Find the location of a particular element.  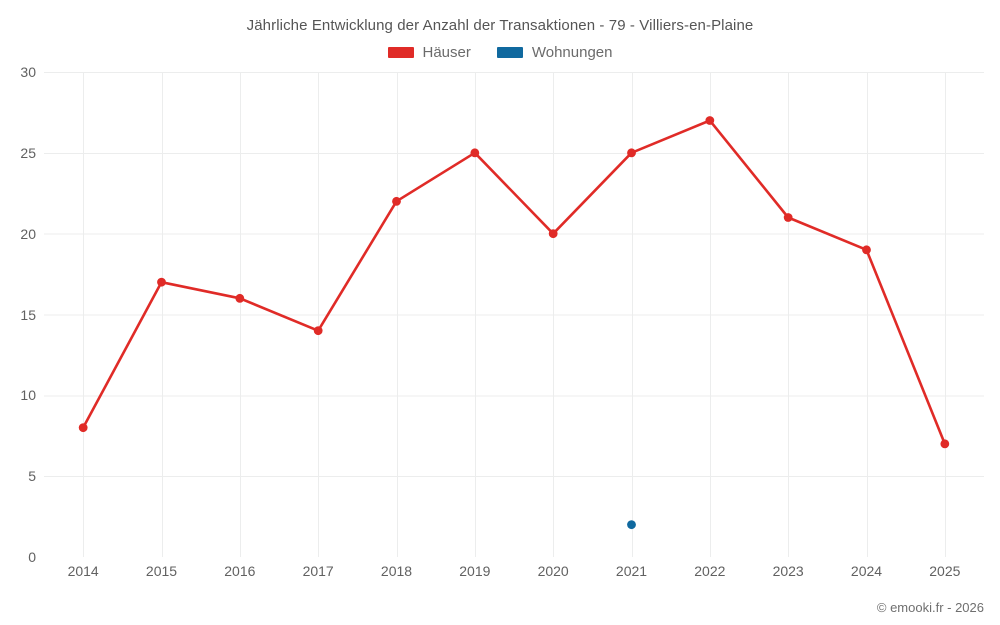

x-tick-label: 2020 is located at coordinates (553, 571).